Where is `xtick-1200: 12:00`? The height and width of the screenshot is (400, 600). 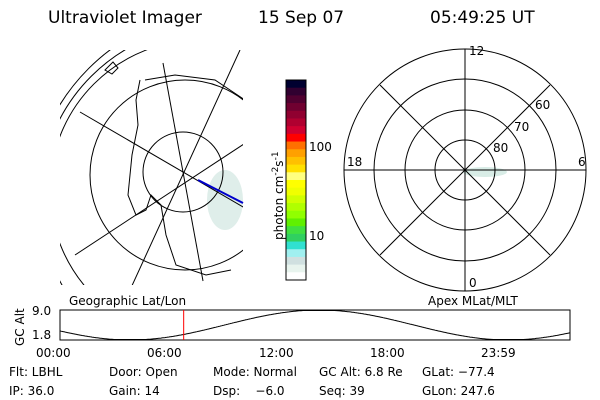 xtick-1200: 12:00 is located at coordinates (276, 353).